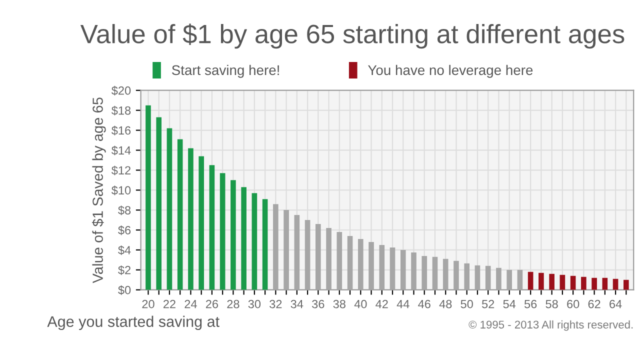  What do you see at coordinates (276, 304) in the screenshot?
I see `x-tick-label: 32` at bounding box center [276, 304].